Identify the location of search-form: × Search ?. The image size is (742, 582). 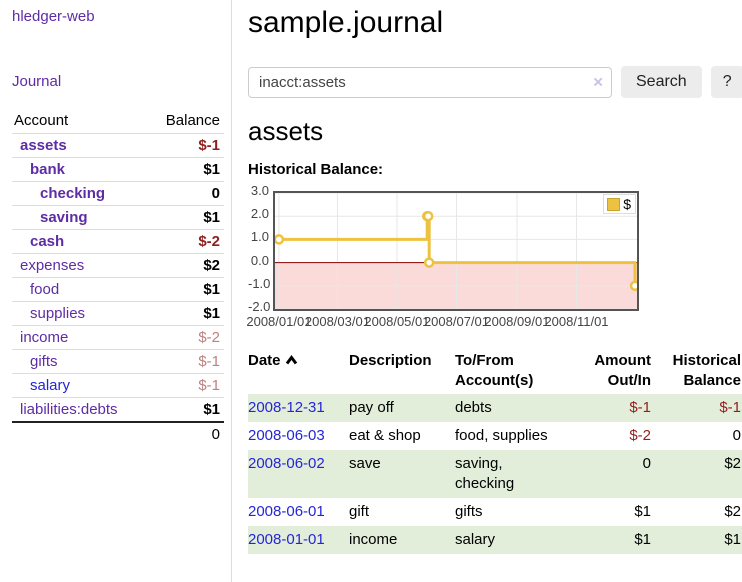
(495, 82).